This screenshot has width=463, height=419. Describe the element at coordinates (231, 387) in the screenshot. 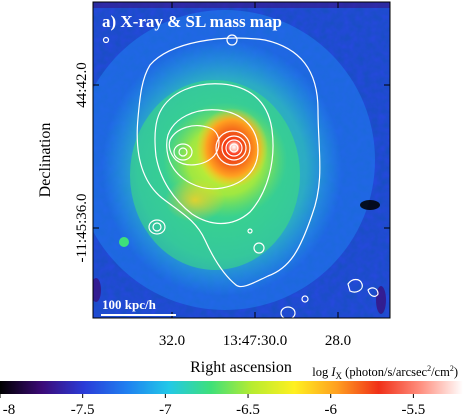

I see `colorbar` at that location.